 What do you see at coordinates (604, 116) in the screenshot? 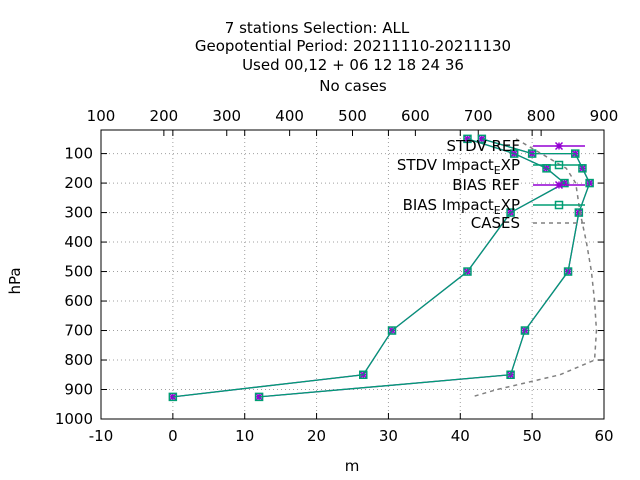
I see `x2-tick-label: 900` at bounding box center [604, 116].